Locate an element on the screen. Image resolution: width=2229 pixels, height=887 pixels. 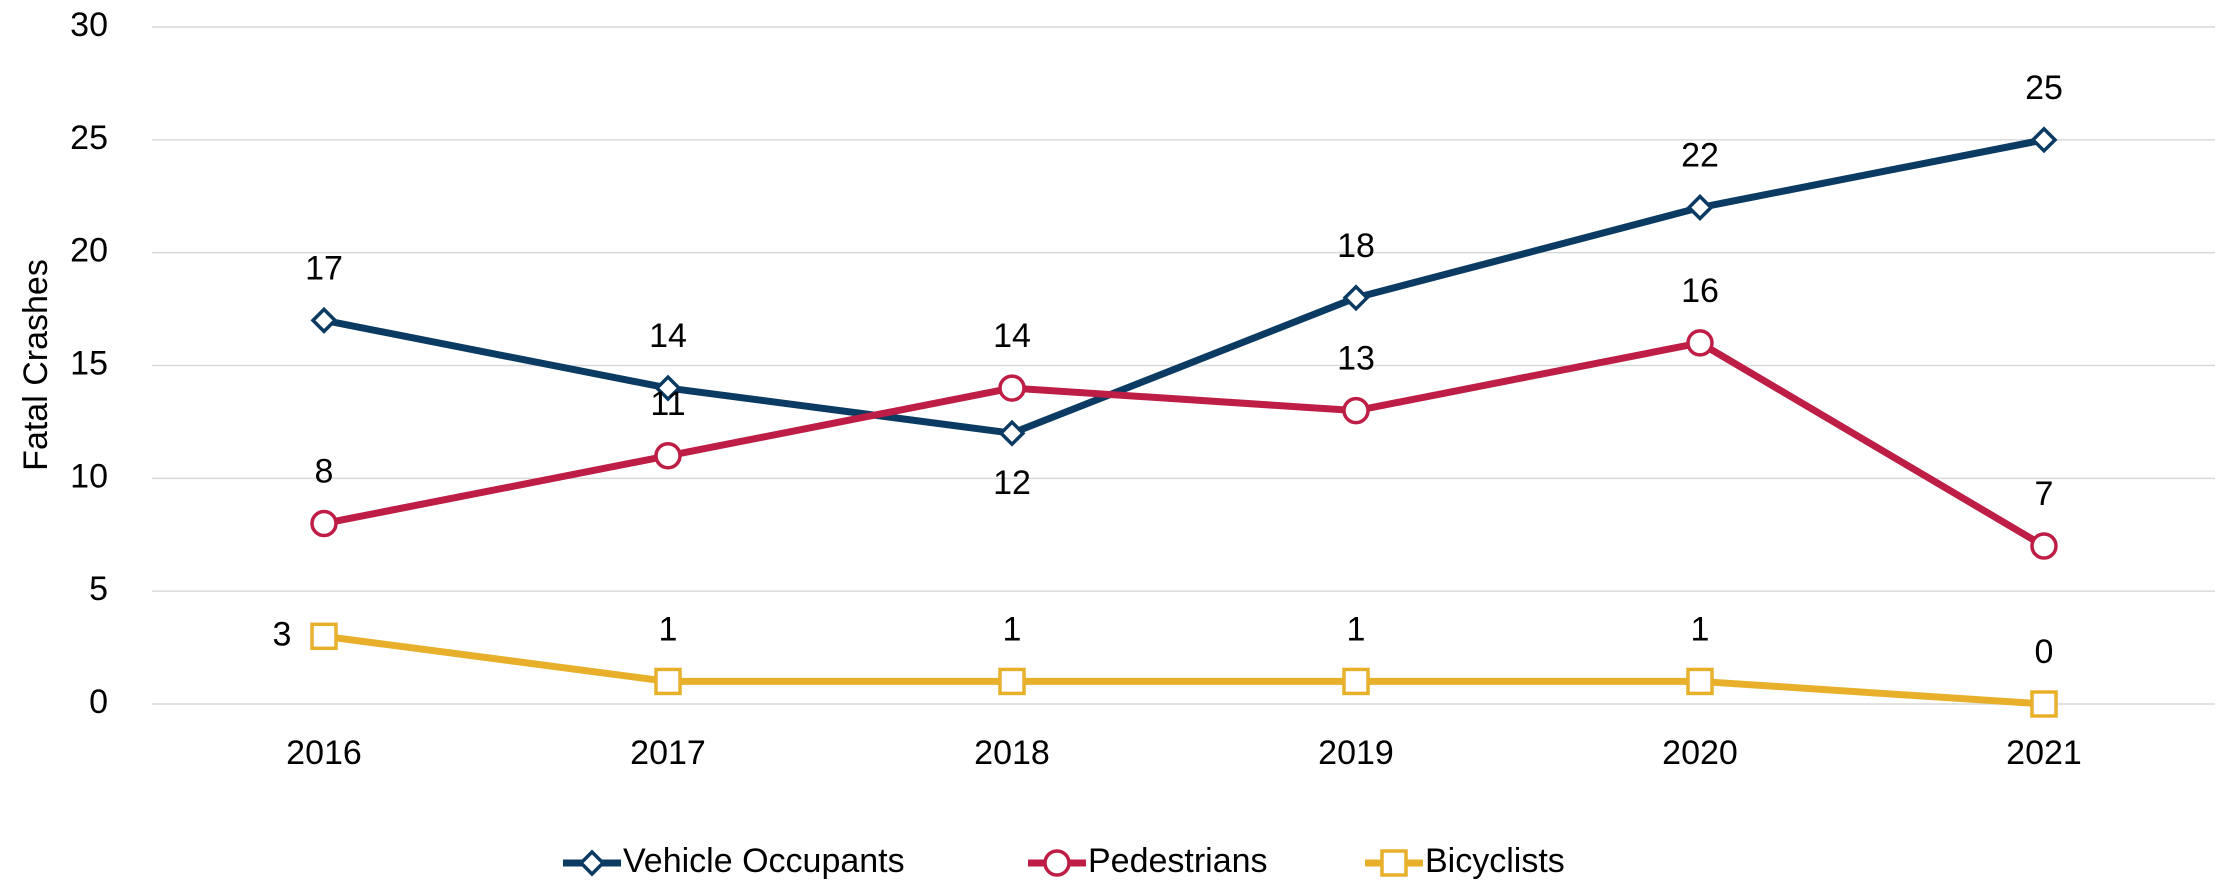
legend-item: Vehicle Occupants is located at coordinates (734, 861).